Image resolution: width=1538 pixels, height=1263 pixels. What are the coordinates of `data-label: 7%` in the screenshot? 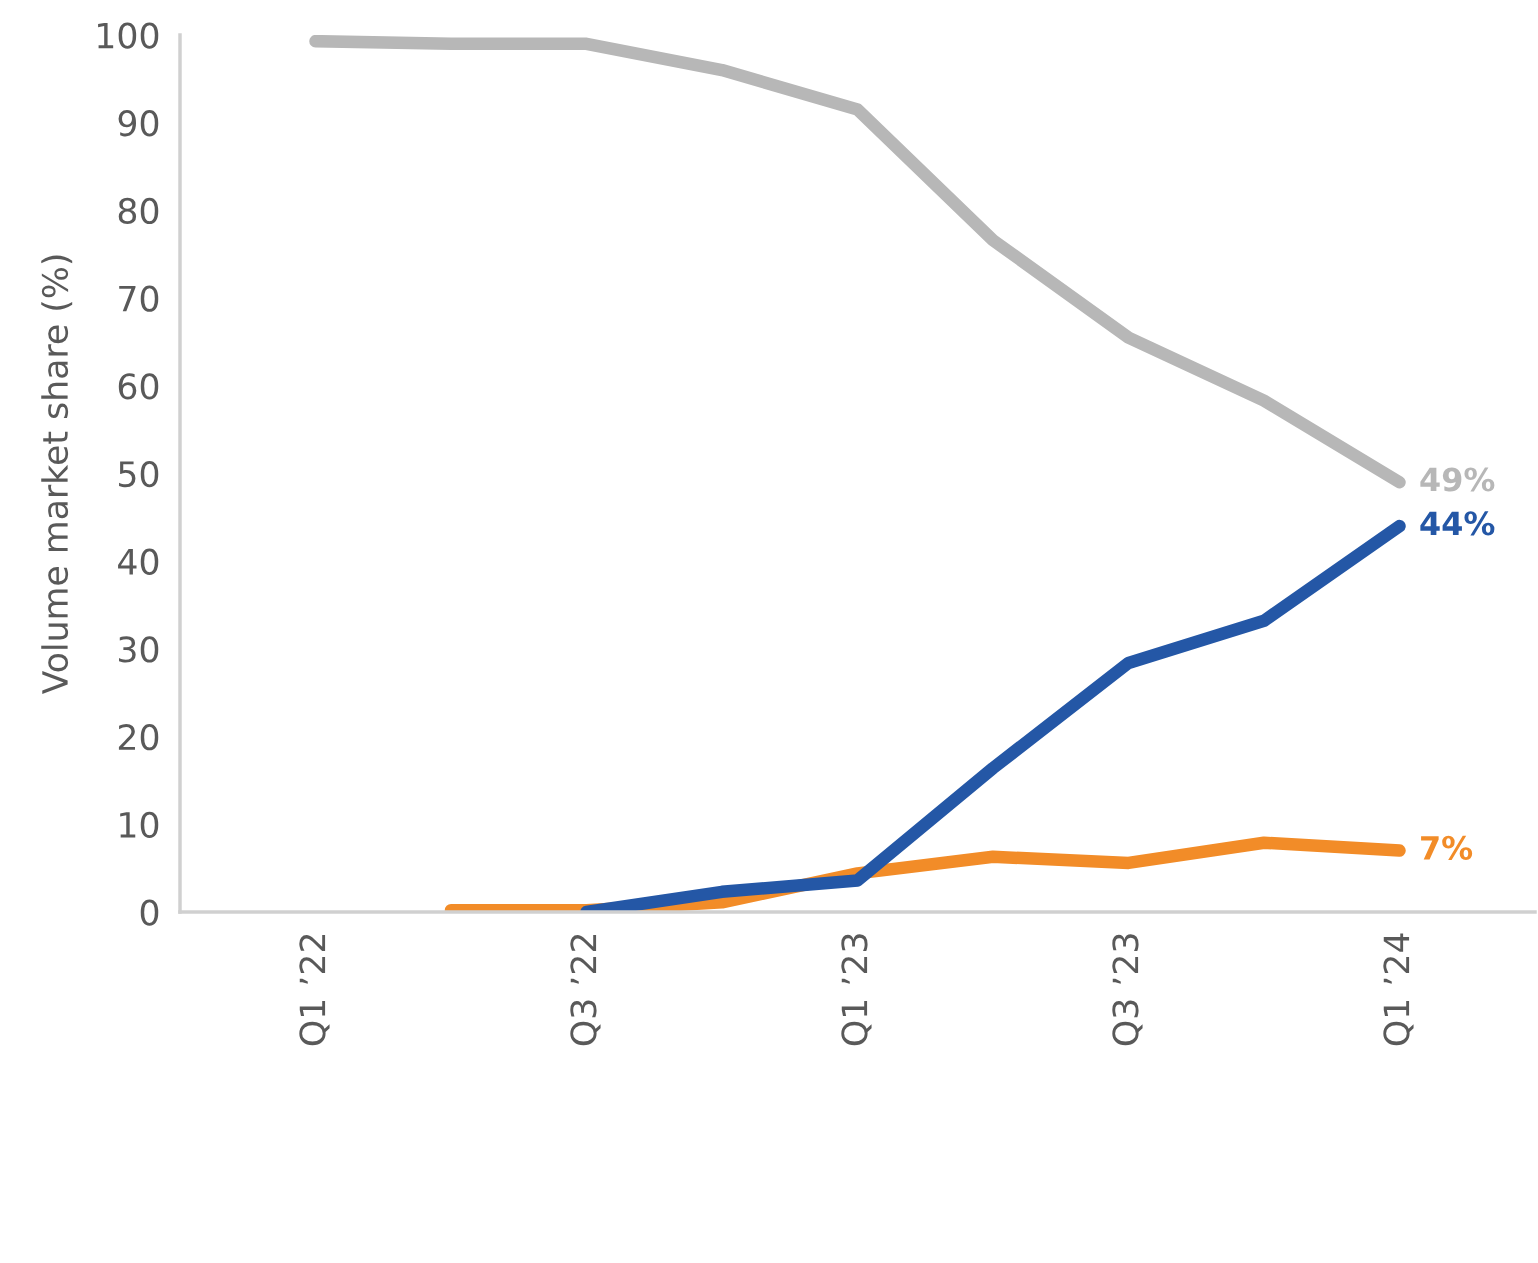 It's located at (1447, 847).